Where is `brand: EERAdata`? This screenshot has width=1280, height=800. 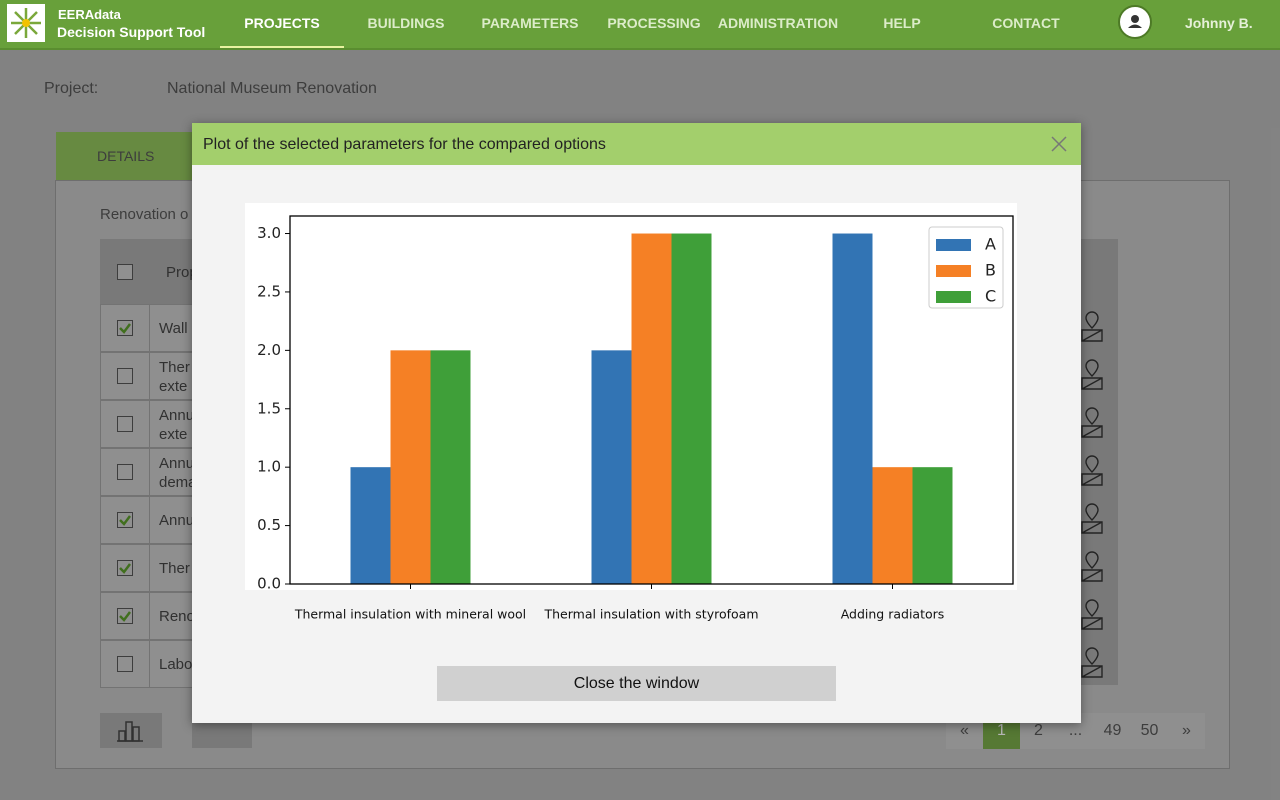 brand: EERAdata is located at coordinates (89, 14).